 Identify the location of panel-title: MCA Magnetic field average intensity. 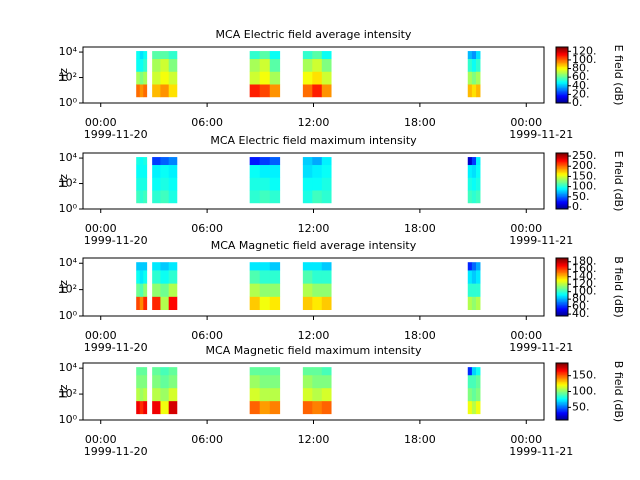
(314, 245).